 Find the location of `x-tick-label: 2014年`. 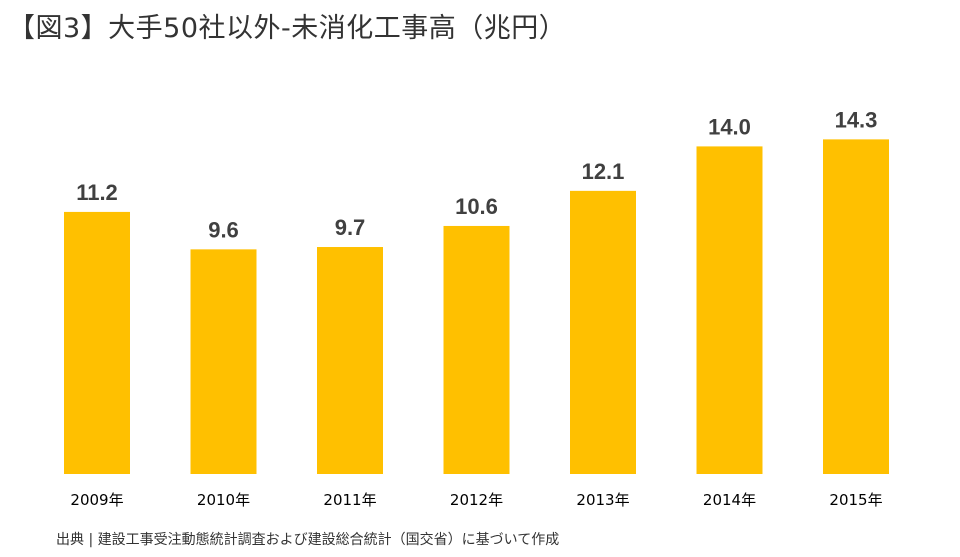

x-tick-label: 2014年 is located at coordinates (729, 500).